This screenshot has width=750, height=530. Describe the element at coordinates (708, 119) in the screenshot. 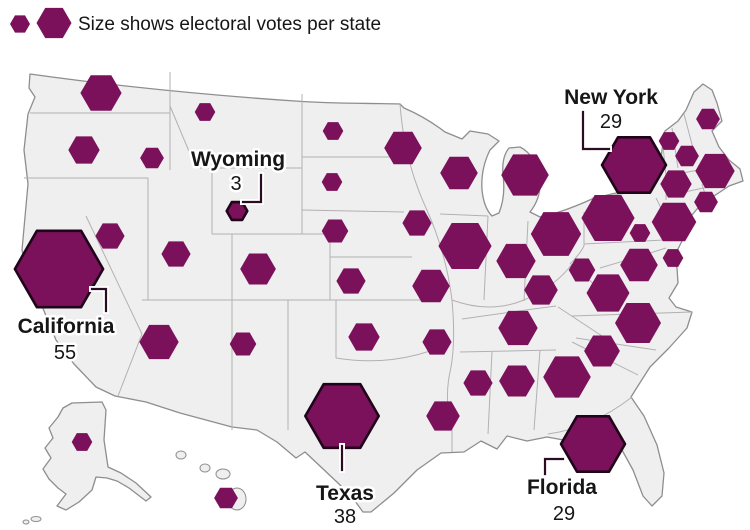

I see `state-hex-me` at that location.